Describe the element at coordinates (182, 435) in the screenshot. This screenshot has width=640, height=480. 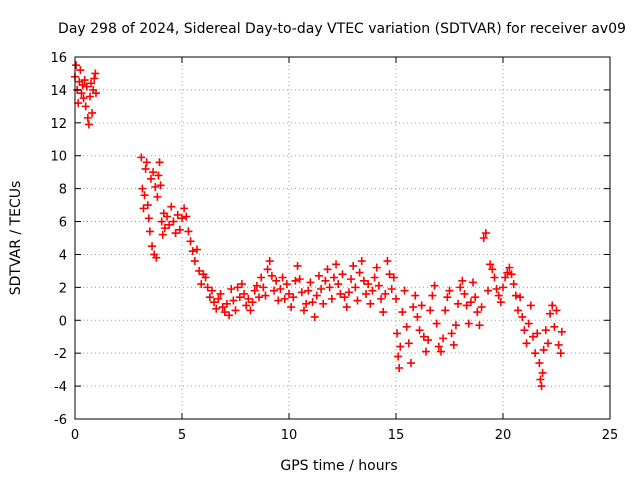
I see `x-tick-label: 5` at that location.